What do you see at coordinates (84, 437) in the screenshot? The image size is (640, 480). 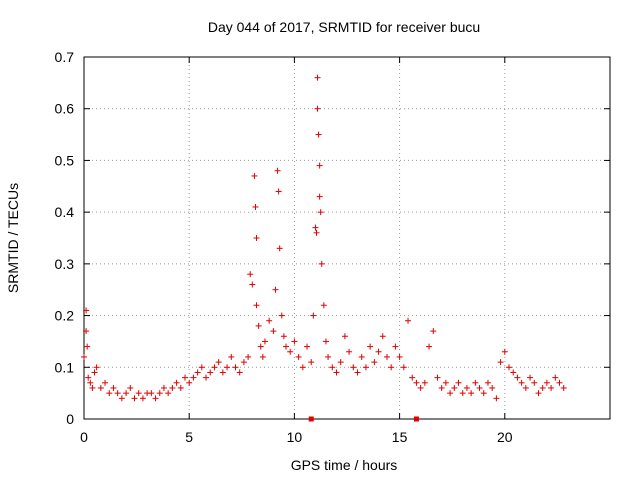 I see `x-tick-label: 0` at bounding box center [84, 437].